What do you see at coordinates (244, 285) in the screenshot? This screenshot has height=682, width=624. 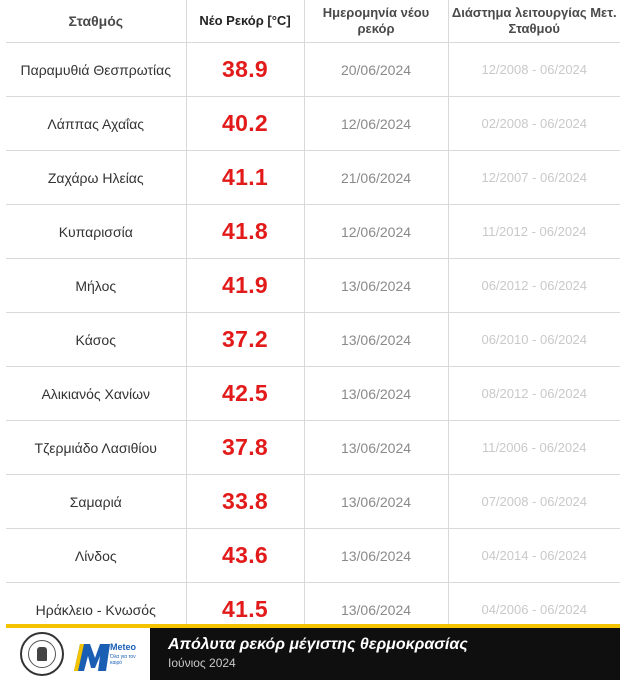 I see `record-cell: 41.9` at bounding box center [244, 285].